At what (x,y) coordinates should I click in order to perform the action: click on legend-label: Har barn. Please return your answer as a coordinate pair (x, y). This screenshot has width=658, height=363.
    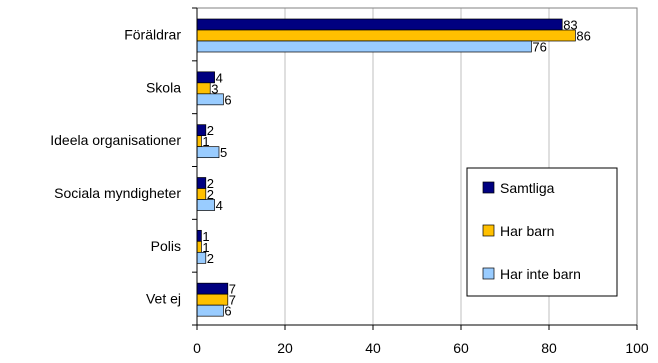
    Looking at the image, I should click on (527, 231).